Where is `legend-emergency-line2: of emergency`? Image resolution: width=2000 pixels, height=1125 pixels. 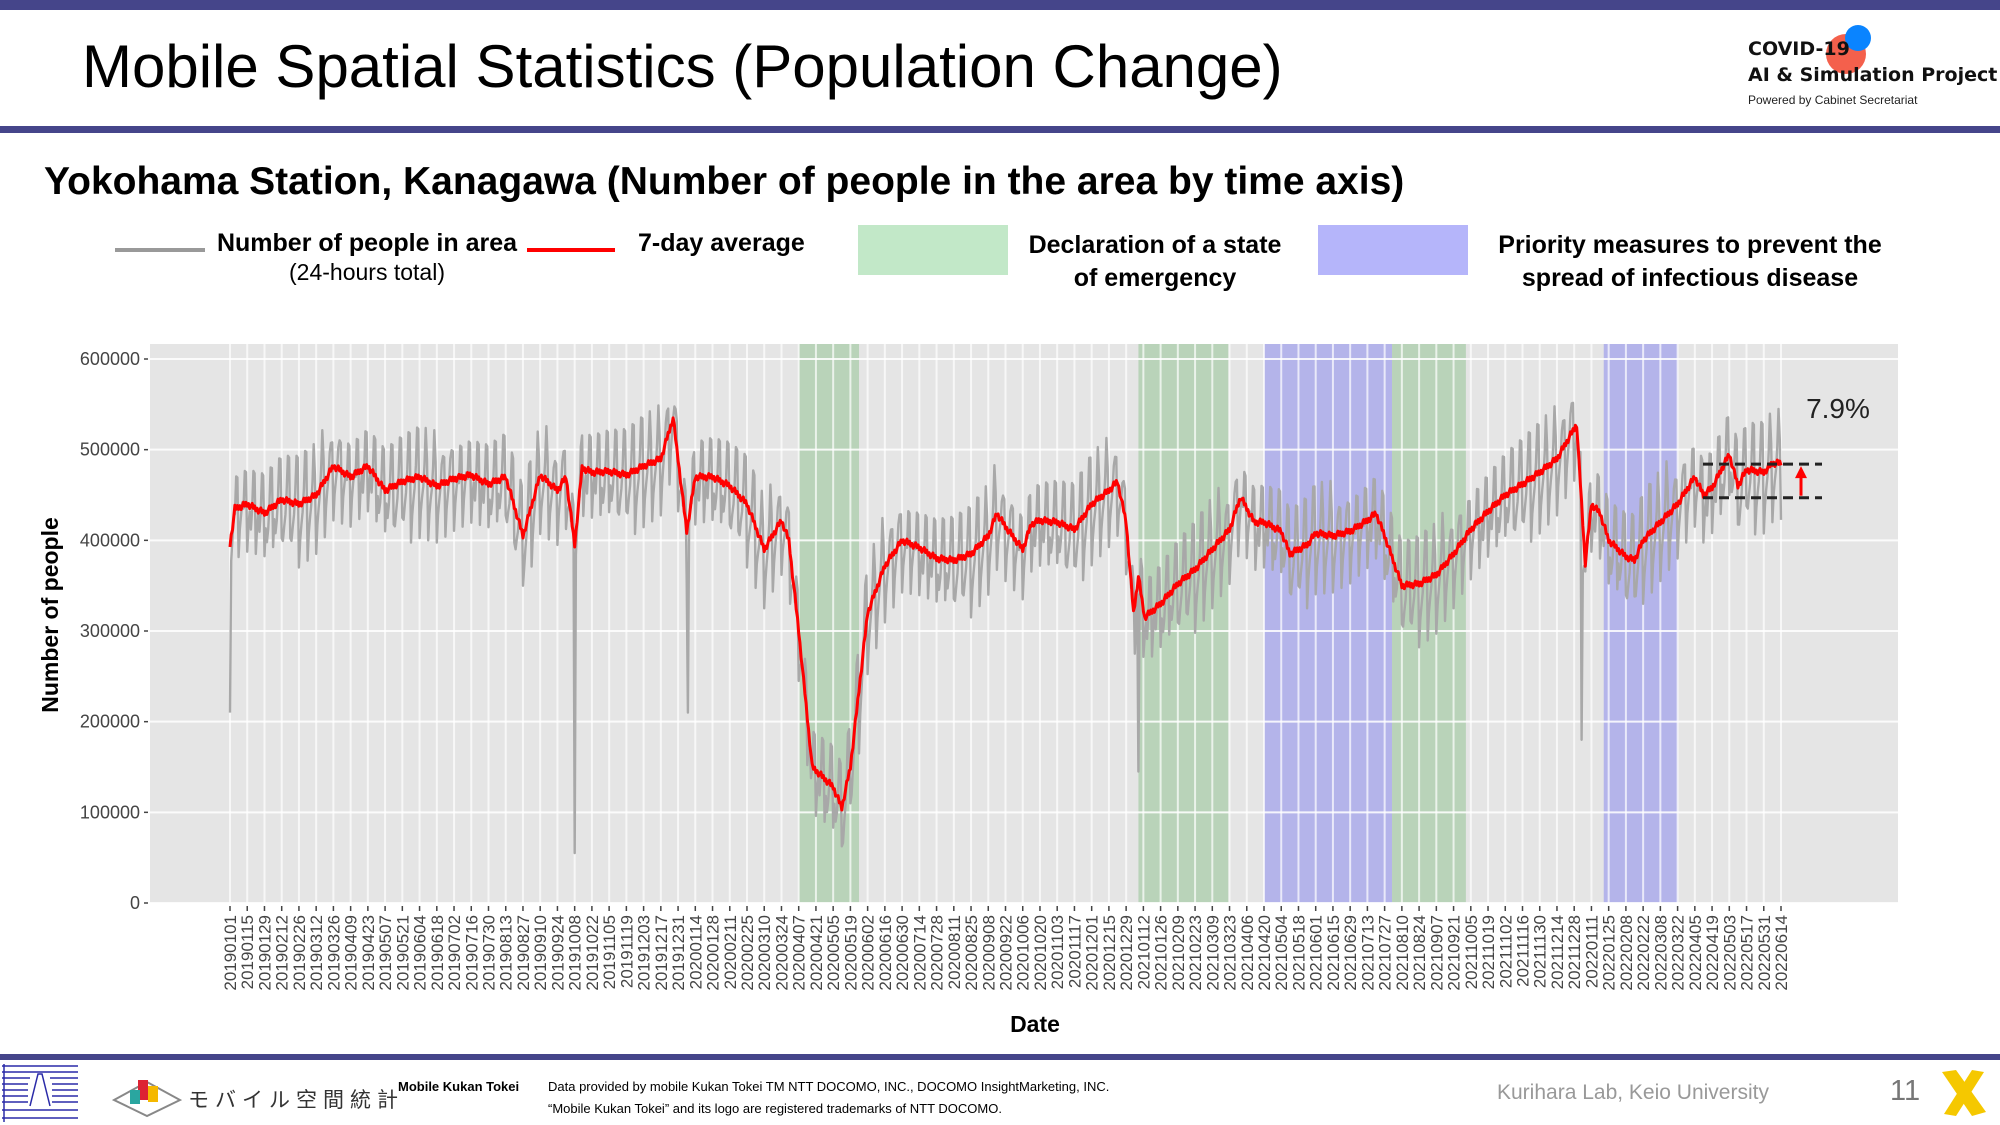 legend-emergency-line2: of emergency is located at coordinates (1155, 278).